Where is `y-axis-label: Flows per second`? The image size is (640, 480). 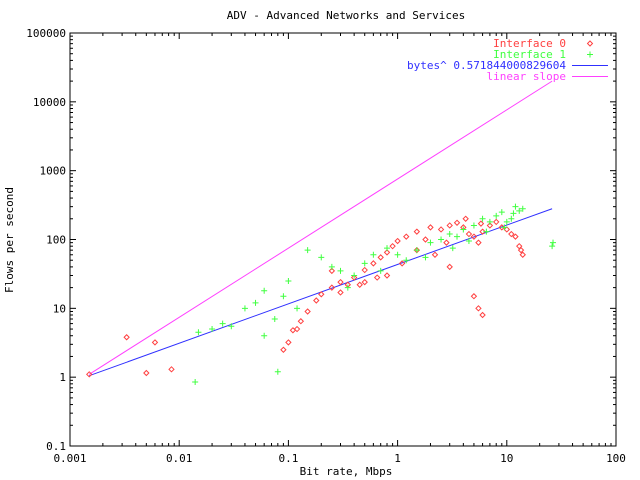
y-axis-label: Flows per second is located at coordinates (9, 240).